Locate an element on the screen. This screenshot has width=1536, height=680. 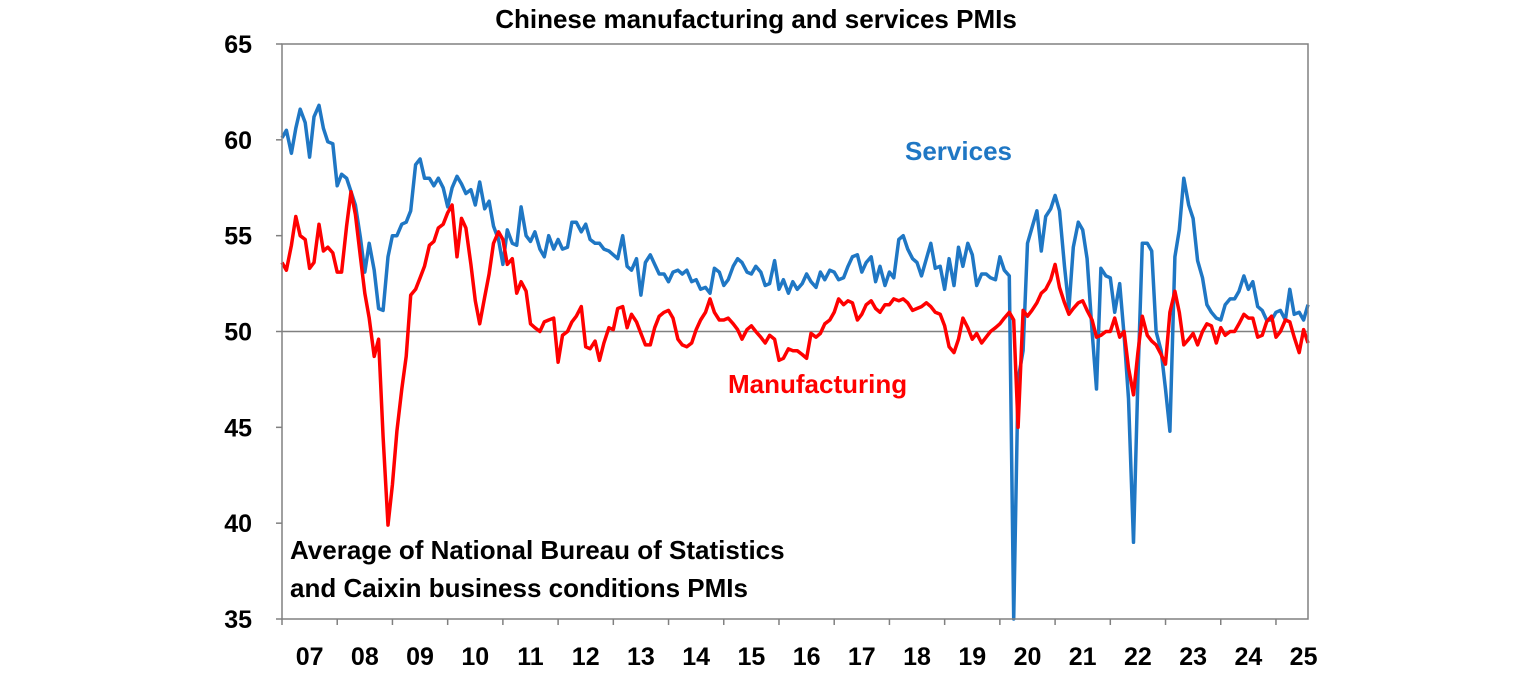
y-tick-label: 45 is located at coordinates (238, 428).